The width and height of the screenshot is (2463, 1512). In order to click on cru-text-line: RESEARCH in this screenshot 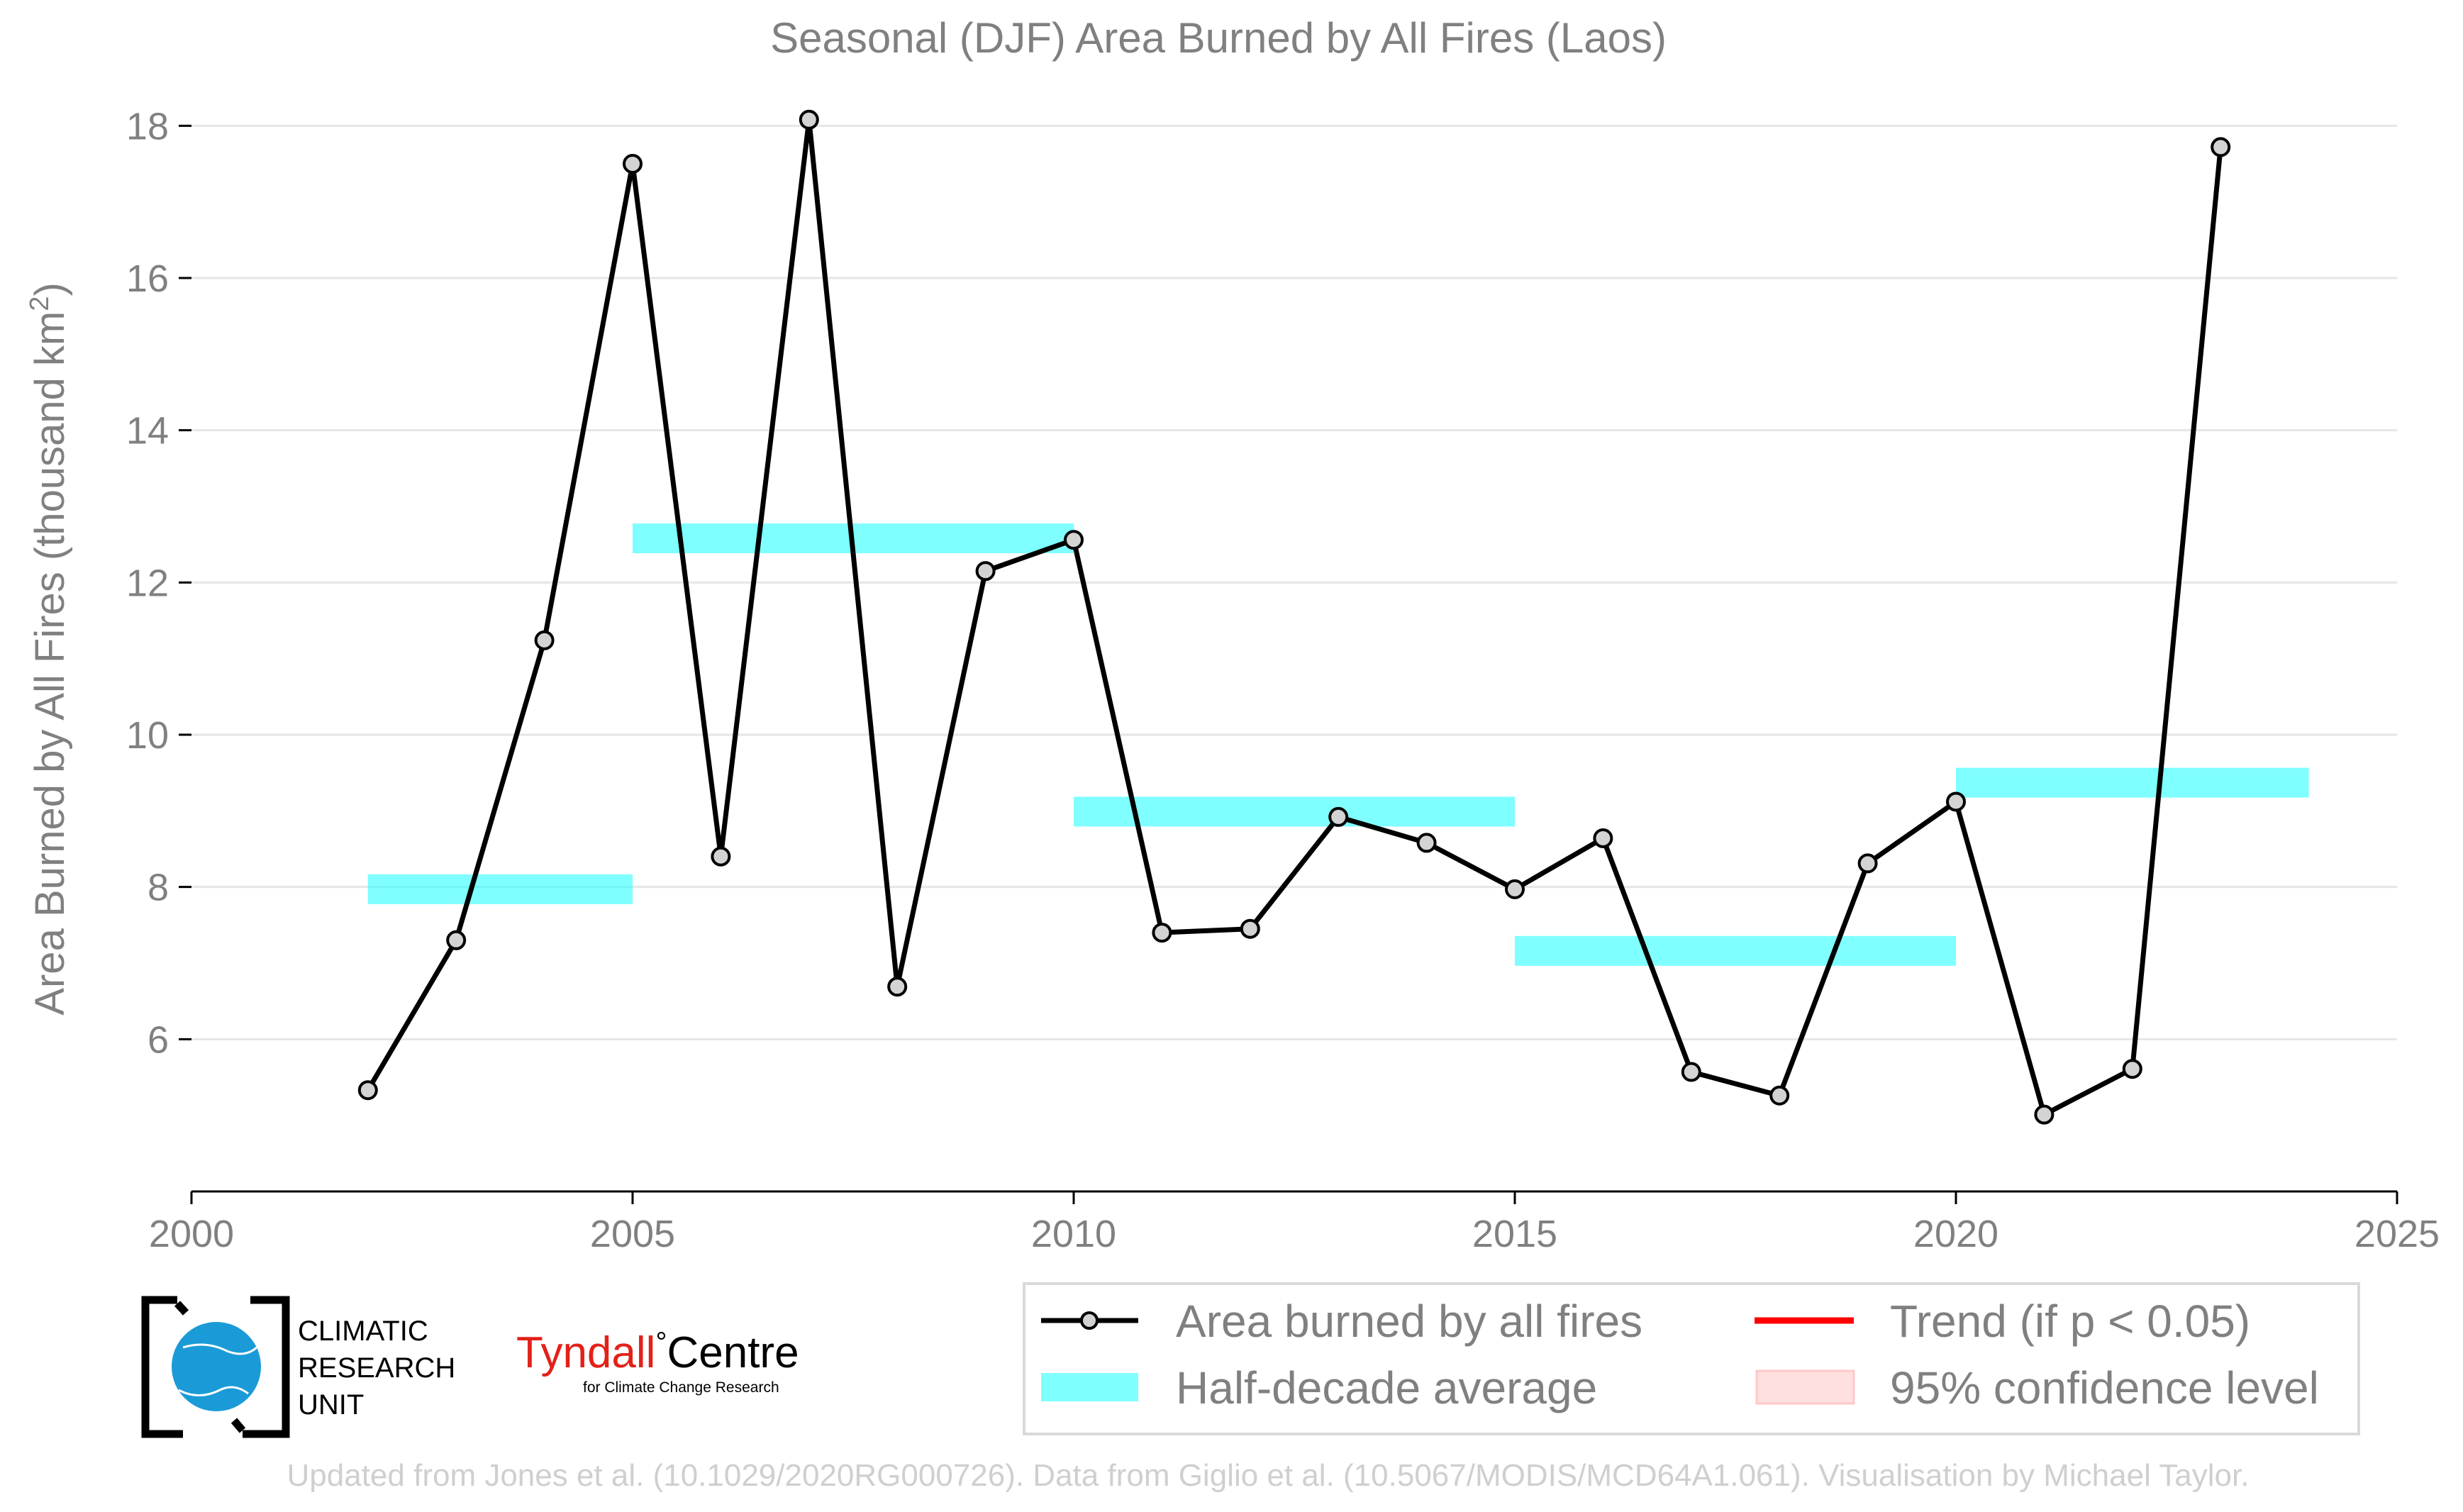, I will do `click(376, 1368)`.